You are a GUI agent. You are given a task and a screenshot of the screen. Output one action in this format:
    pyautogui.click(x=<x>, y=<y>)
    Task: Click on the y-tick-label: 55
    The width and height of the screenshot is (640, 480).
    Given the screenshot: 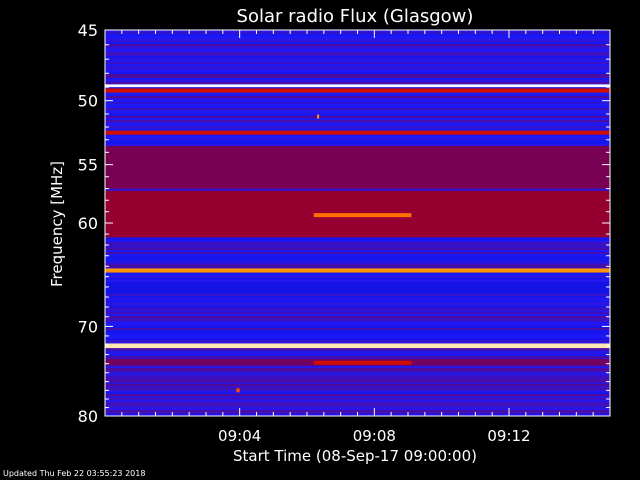 What is the action you would take?
    pyautogui.click(x=88, y=165)
    